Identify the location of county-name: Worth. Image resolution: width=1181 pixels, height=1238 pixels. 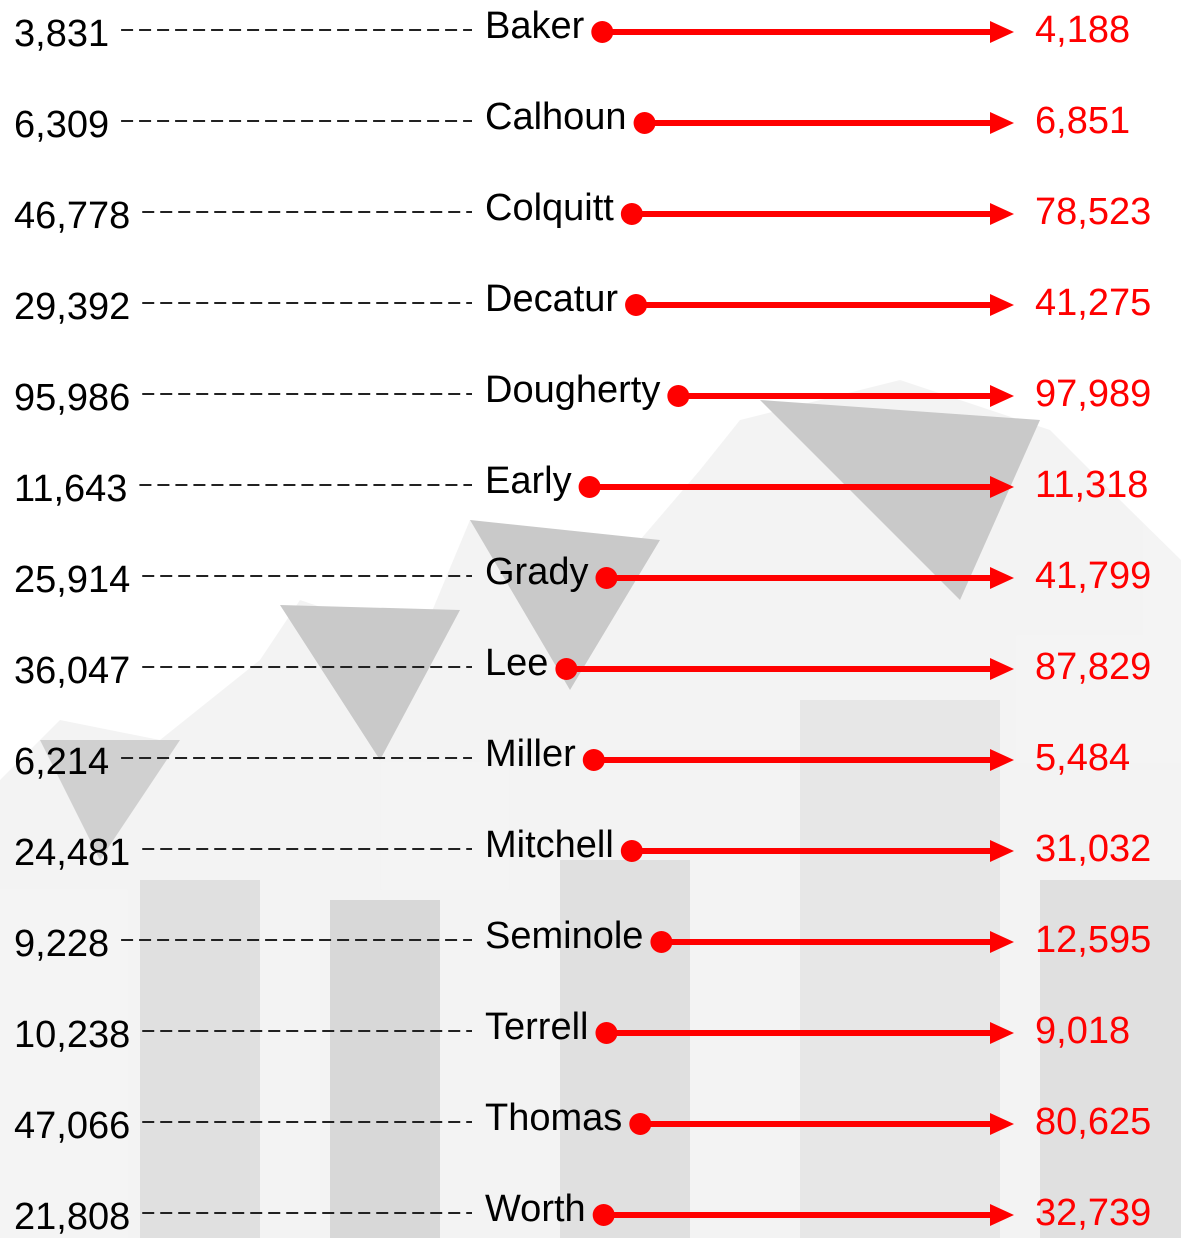
(535, 1209).